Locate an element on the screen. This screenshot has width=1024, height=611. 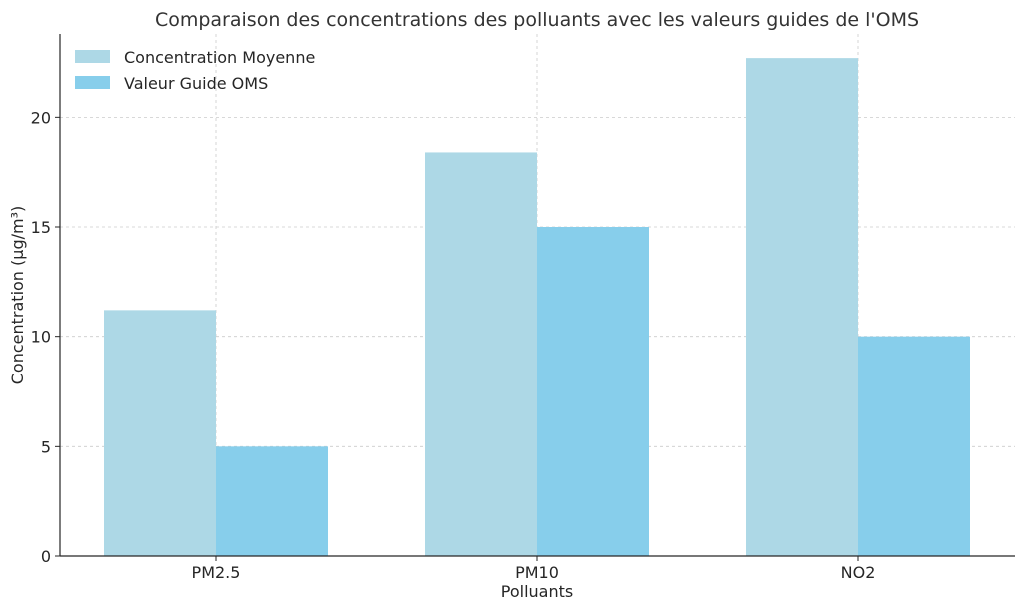
x-tick-label: NO2 is located at coordinates (858, 572).